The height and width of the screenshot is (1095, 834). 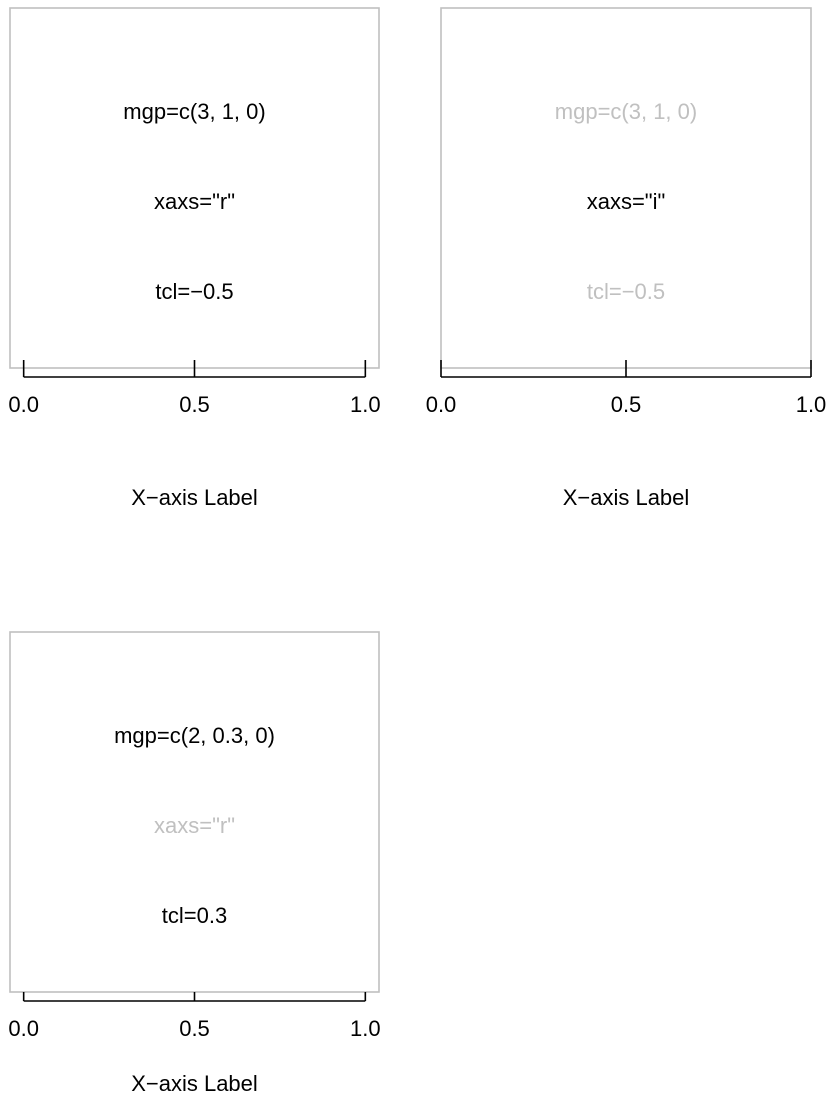 What do you see at coordinates (626, 201) in the screenshot?
I see `annotation-2: xaxs="i"` at bounding box center [626, 201].